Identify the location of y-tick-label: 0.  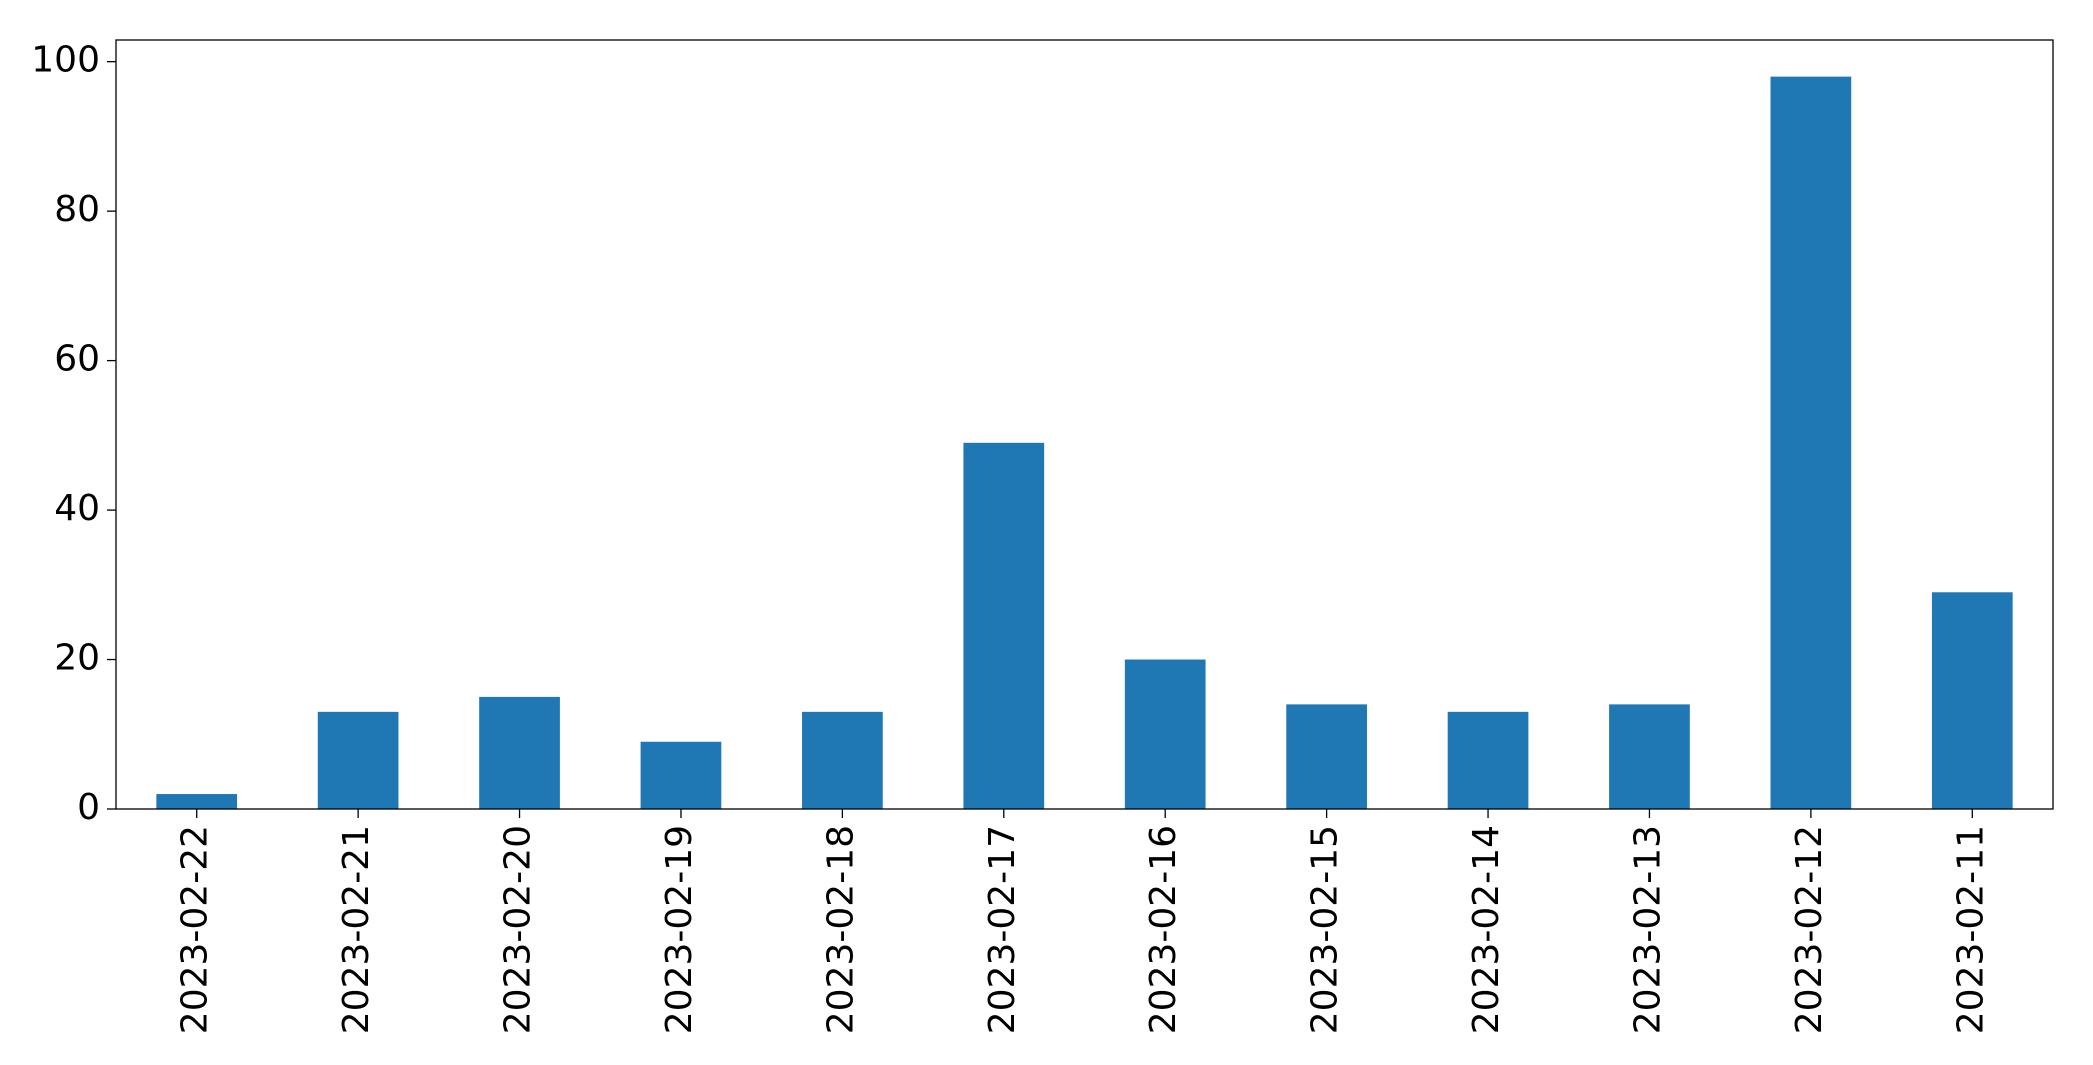
(88, 807).